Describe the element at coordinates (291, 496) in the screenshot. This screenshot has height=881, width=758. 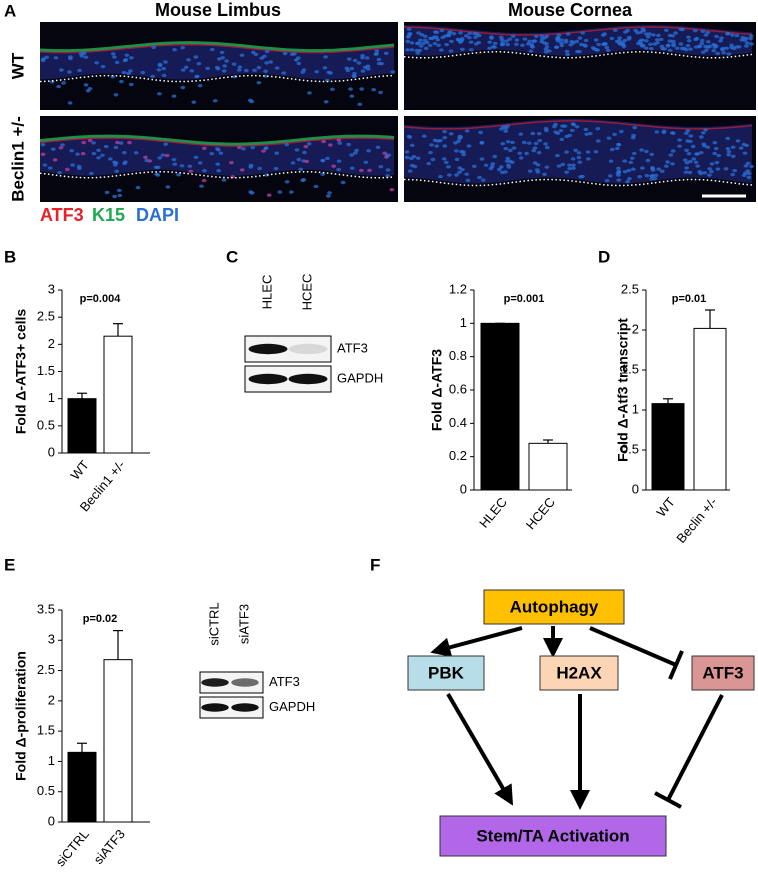
I see `western-blots: HLEC HCEC ATF3 GAPDH siCTRL siATF3 ATF3 GAPDH` at that location.